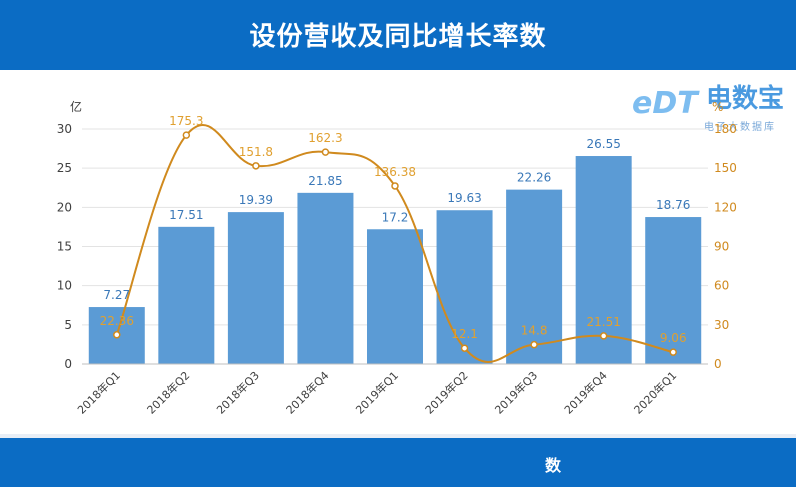 The height and width of the screenshot is (487, 796). What do you see at coordinates (64, 247) in the screenshot?
I see `y-left-tick-label: 15` at bounding box center [64, 247].